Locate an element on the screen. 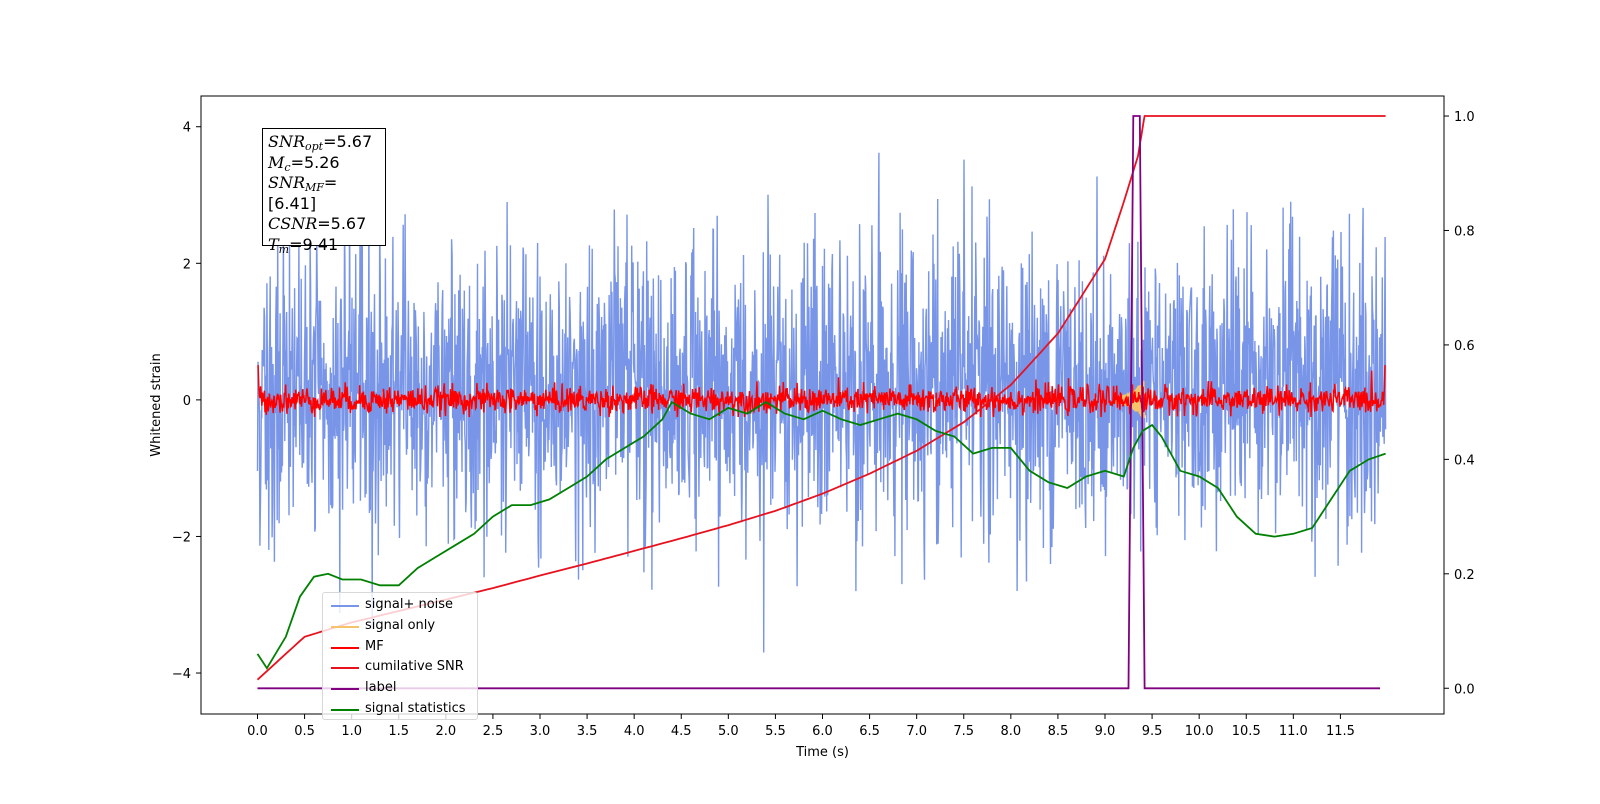 The image size is (1600, 804). x-tick-label: 10.5 is located at coordinates (1246, 731).